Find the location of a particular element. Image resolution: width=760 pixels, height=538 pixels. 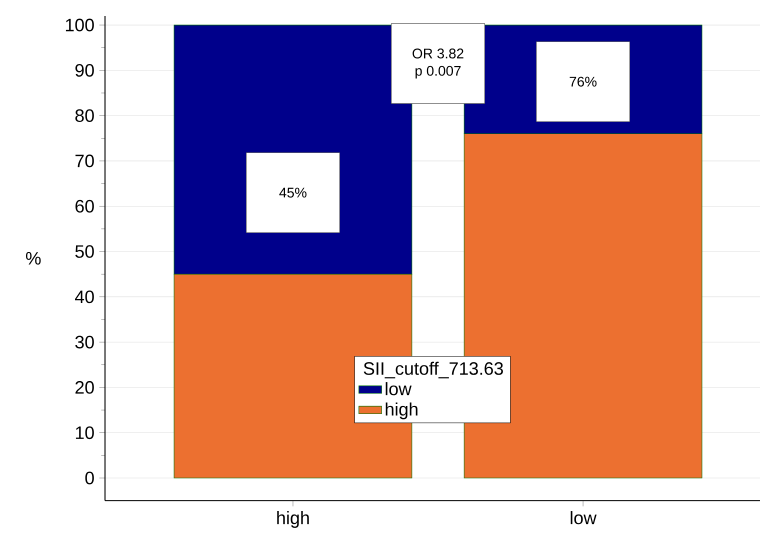

y-tick-label: 0 is located at coordinates (89, 478).